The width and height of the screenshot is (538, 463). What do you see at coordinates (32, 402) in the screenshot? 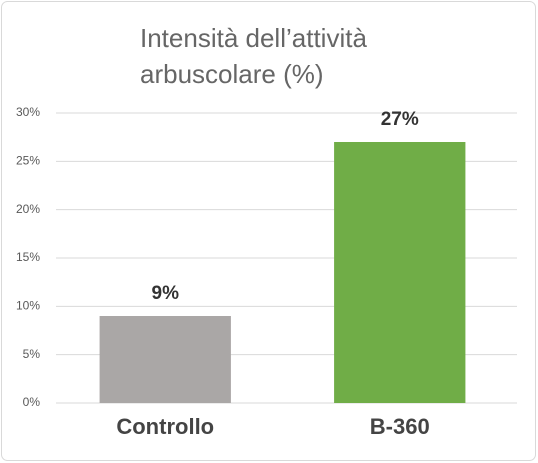
I see `y-tick-label: 0%` at bounding box center [32, 402].